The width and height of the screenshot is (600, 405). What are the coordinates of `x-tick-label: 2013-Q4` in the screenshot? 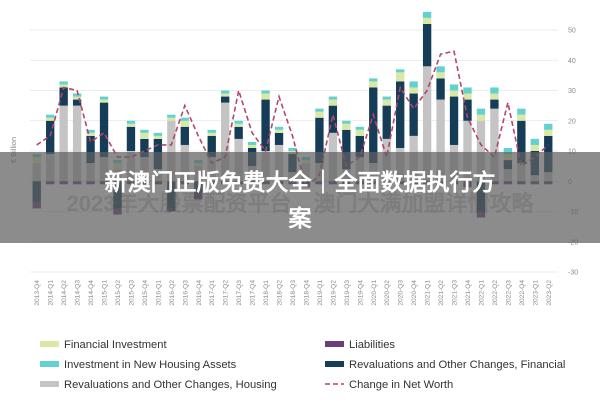 It's located at (37, 293).